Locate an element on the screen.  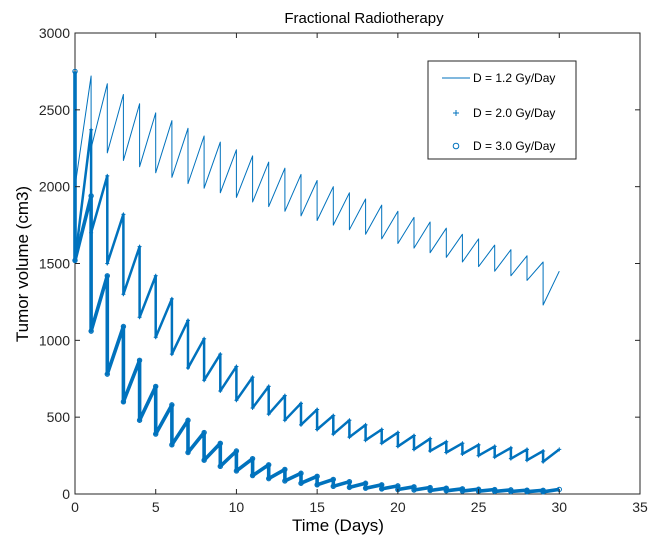
x-tick-label: 0 is located at coordinates (75, 507).